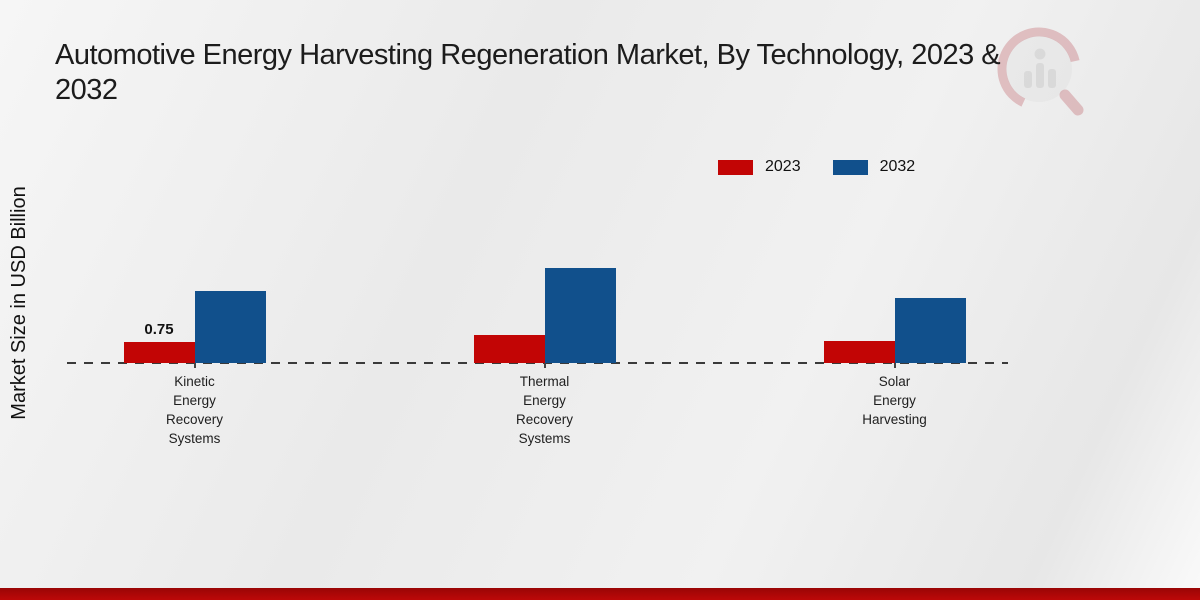  What do you see at coordinates (537, 363) in the screenshot?
I see `x-axis-baseline` at bounding box center [537, 363].